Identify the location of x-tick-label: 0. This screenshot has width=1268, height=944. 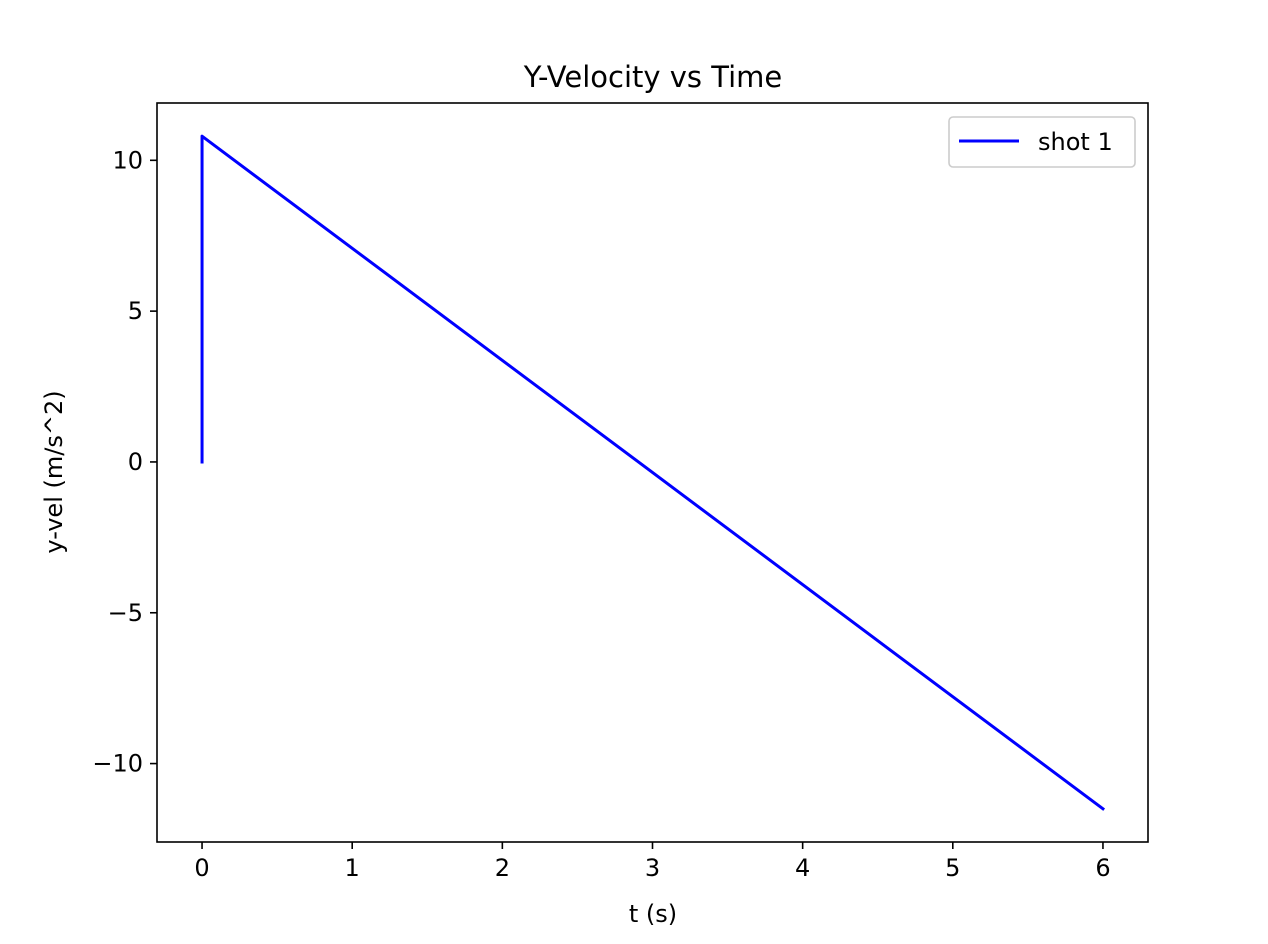
(201, 868).